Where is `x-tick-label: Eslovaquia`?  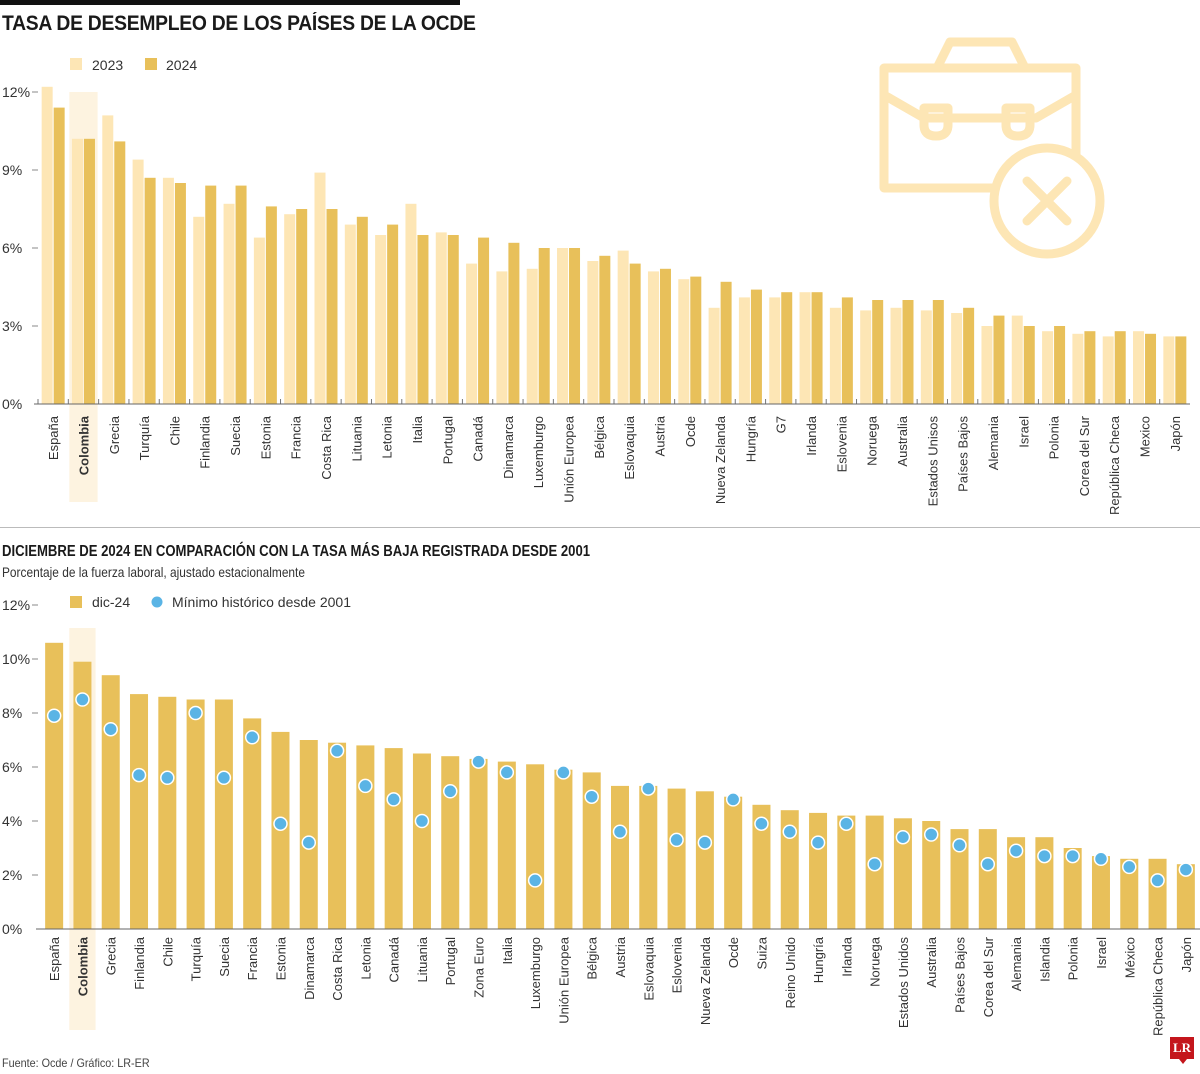
x-tick-label: Eslovaquia is located at coordinates (629, 447).